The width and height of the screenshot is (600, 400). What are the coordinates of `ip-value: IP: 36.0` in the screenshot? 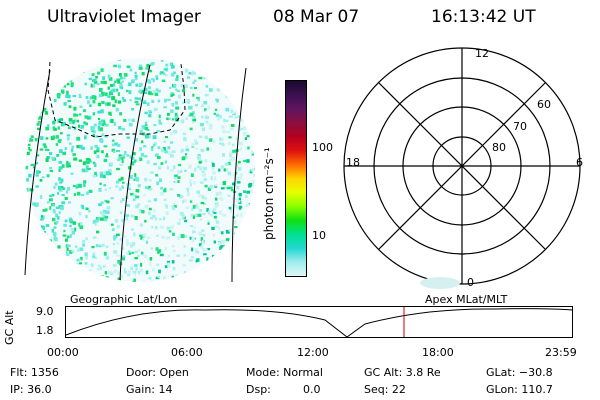 It's located at (31, 389).